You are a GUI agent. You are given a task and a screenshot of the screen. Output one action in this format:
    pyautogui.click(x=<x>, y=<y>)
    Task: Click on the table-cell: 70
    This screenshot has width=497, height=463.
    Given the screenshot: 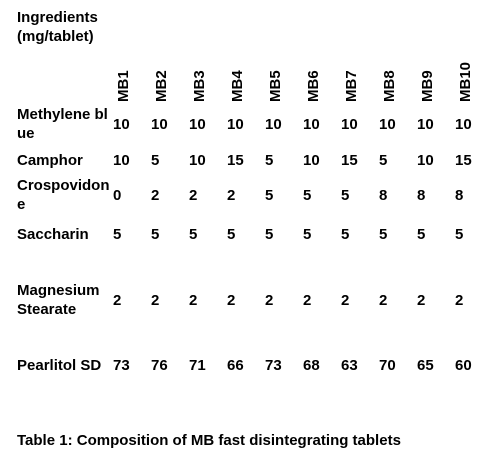 What is the action you would take?
    pyautogui.click(x=387, y=365)
    